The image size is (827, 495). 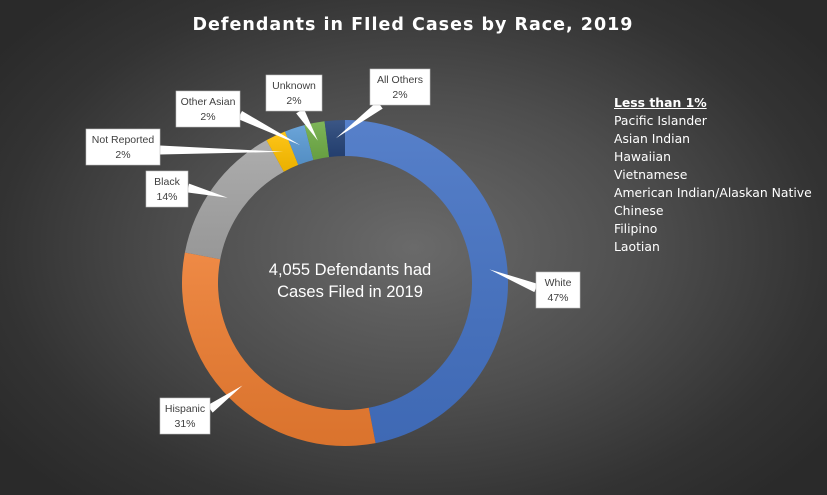 I want to click on leader-hispanic, so click(x=225, y=399).